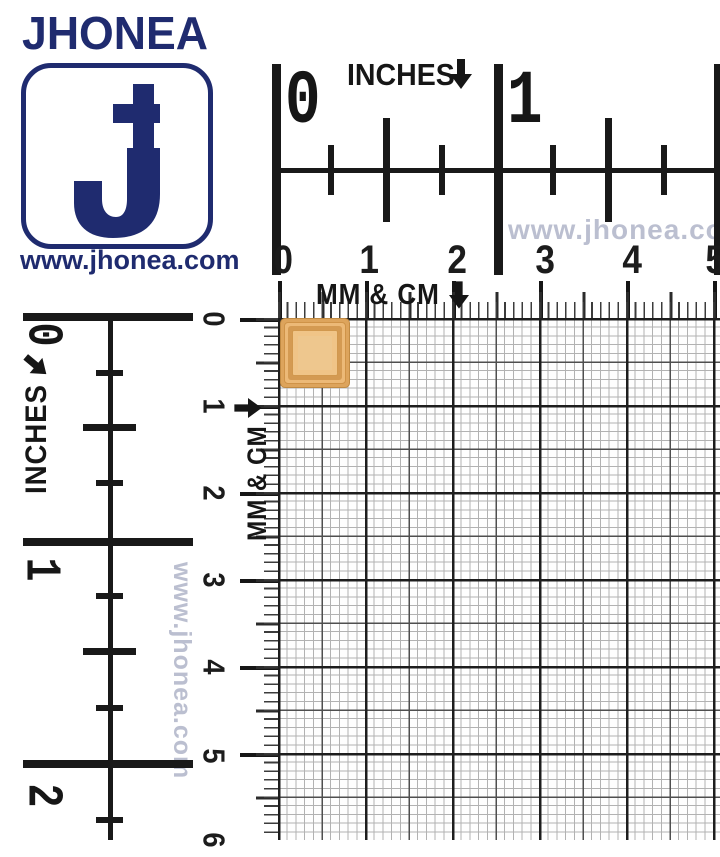  What do you see at coordinates (214, 756) in the screenshot?
I see `left-mm-number-5: 5` at bounding box center [214, 756].